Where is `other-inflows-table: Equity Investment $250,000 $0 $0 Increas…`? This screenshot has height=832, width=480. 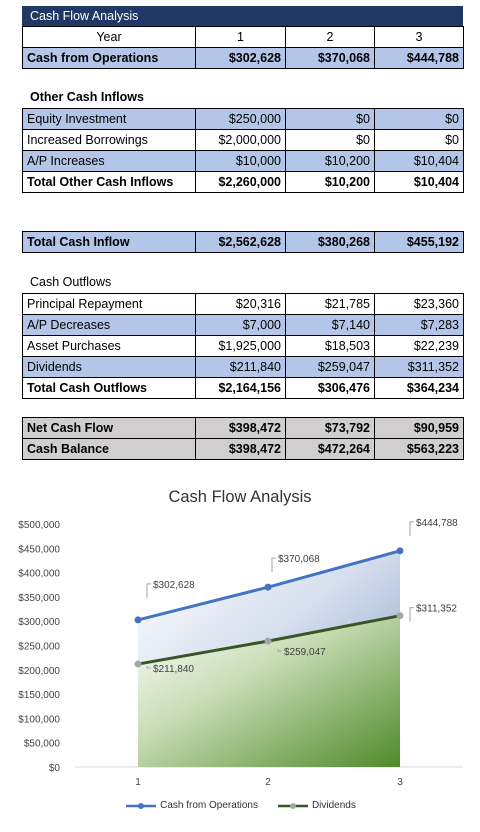
other-inflows-table: Equity Investment $250,000 $0 $0 Increas… is located at coordinates (243, 150).